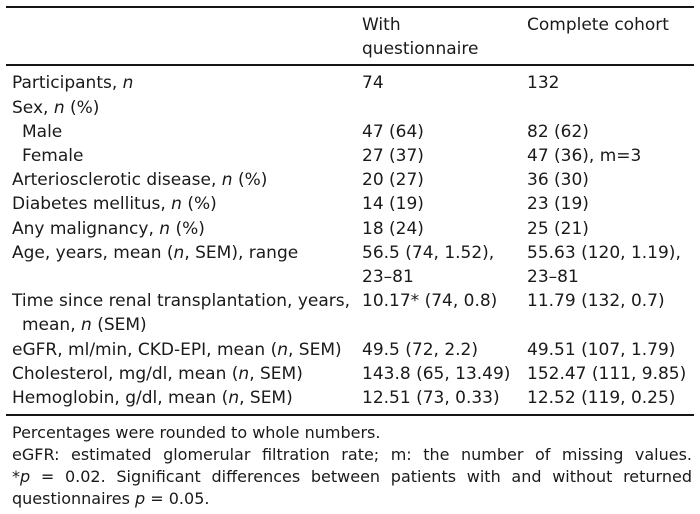  What do you see at coordinates (431, 398) in the screenshot?
I see `cell-with-questionnaire: 12.51 (73, 0.33)` at bounding box center [431, 398].